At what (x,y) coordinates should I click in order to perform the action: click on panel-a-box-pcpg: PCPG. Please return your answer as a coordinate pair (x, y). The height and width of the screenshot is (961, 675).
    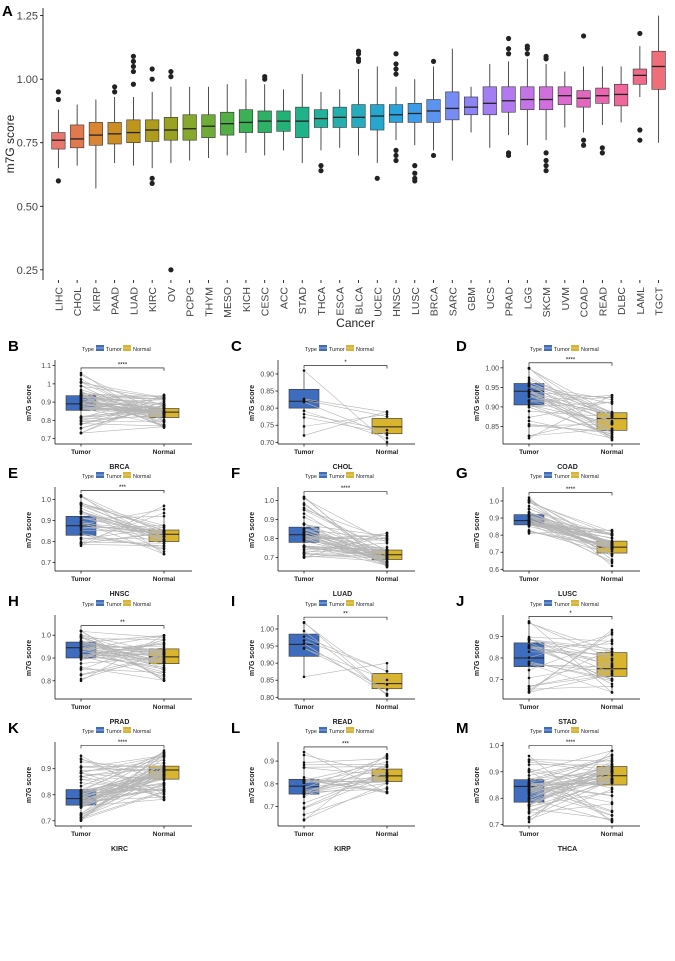
    Looking at the image, I should click on (189, 201).